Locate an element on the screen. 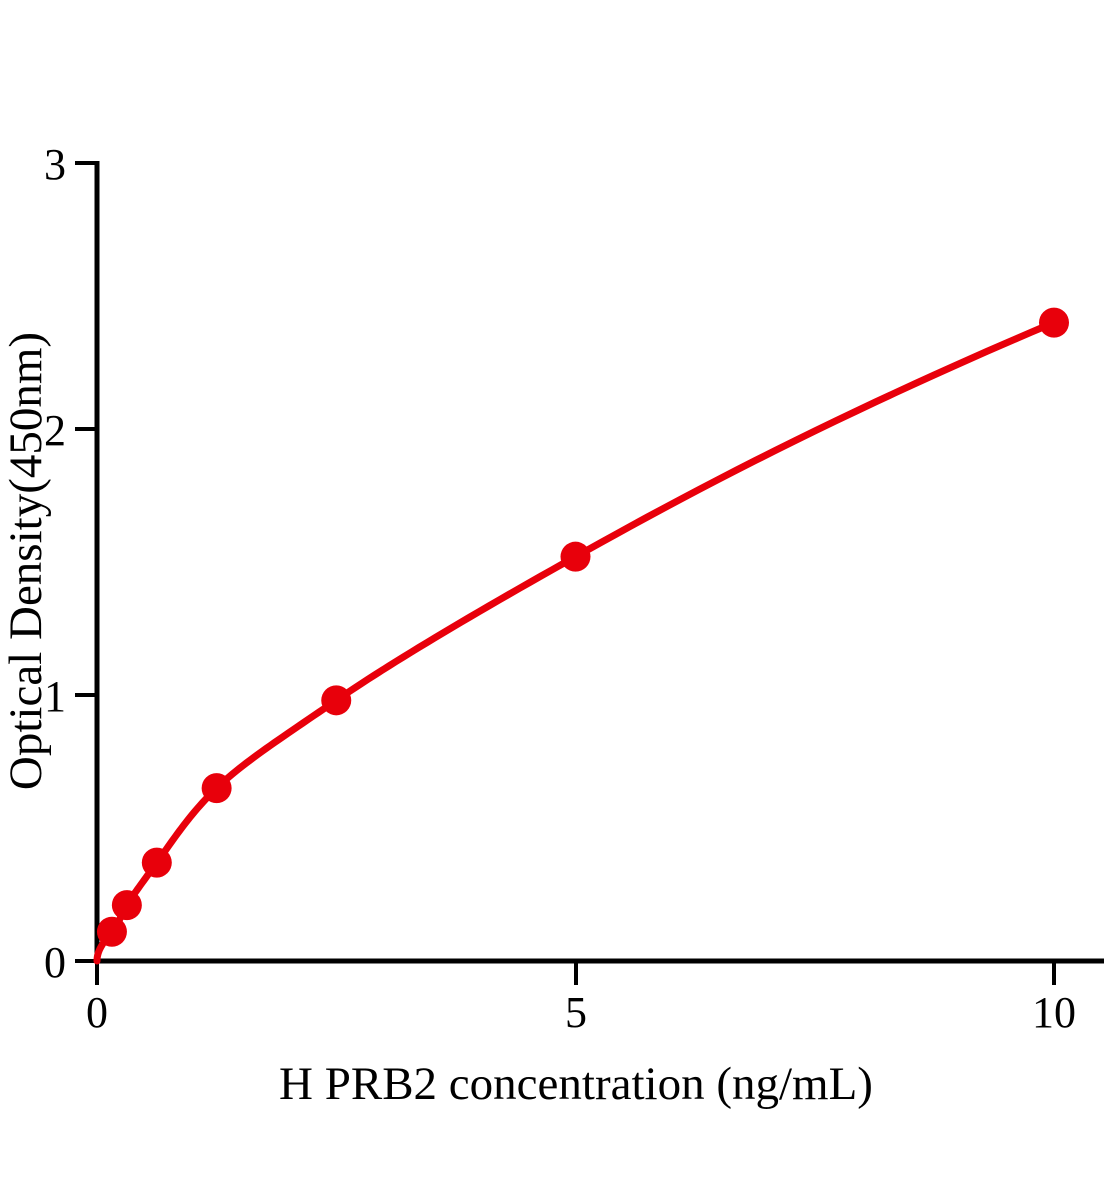 The width and height of the screenshot is (1104, 1200). y-tick-label-3: 3 is located at coordinates (55, 164).